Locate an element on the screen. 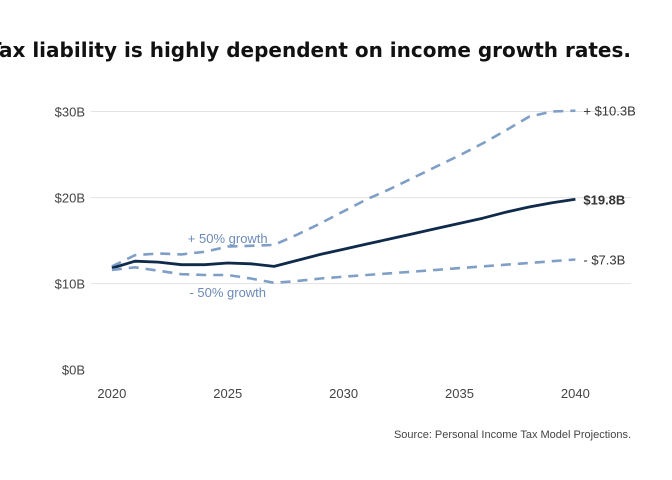 The image size is (672, 480). x-tick-label-2020: 2020 is located at coordinates (111, 393).